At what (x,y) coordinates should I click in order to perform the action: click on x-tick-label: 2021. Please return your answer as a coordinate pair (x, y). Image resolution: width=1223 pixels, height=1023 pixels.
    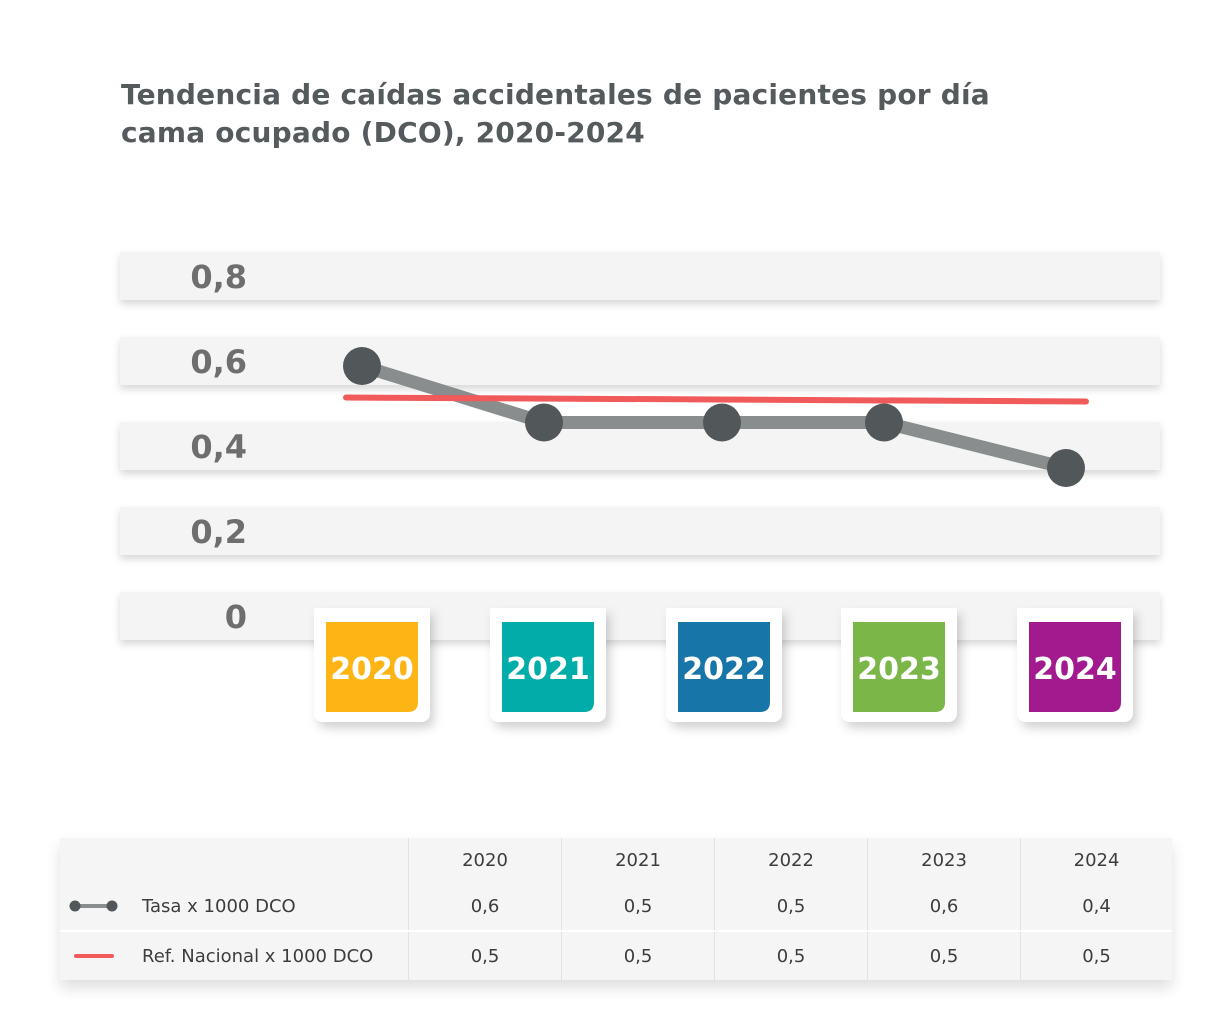
    Looking at the image, I should click on (548, 669).